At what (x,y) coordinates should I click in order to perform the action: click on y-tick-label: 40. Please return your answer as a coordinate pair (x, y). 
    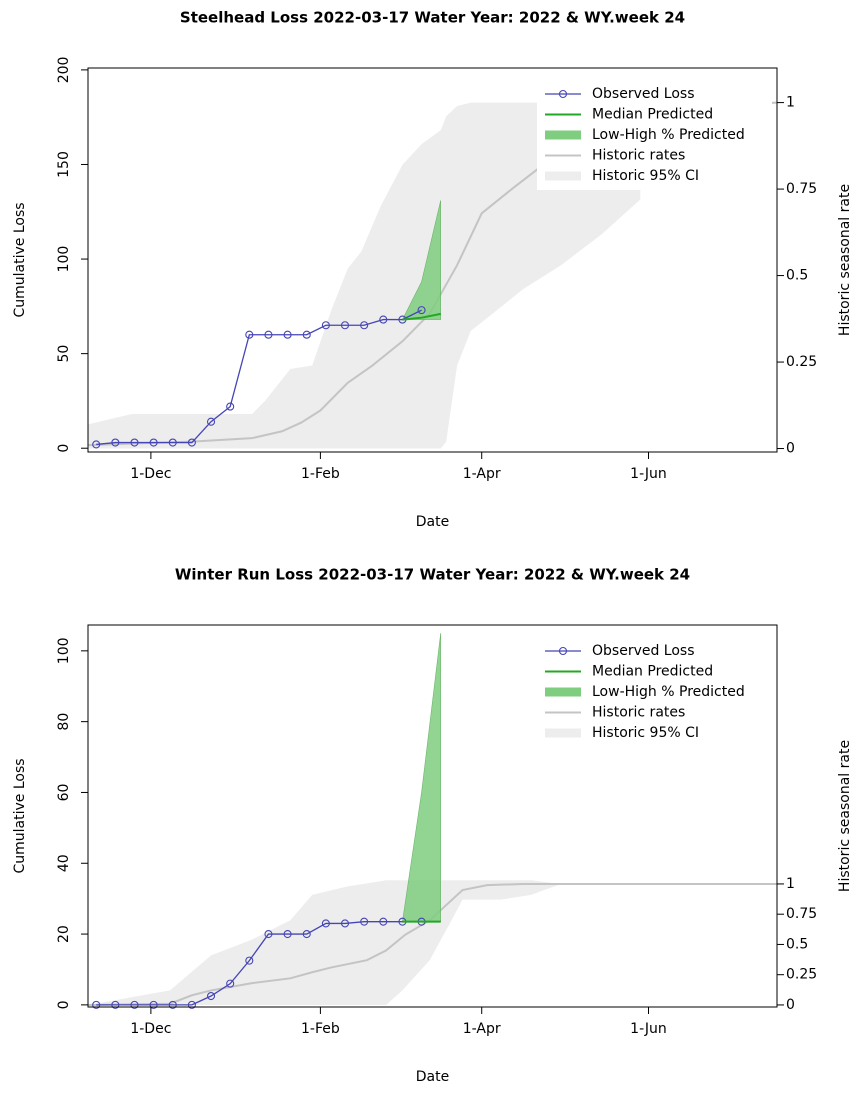
    Looking at the image, I should click on (64, 863).